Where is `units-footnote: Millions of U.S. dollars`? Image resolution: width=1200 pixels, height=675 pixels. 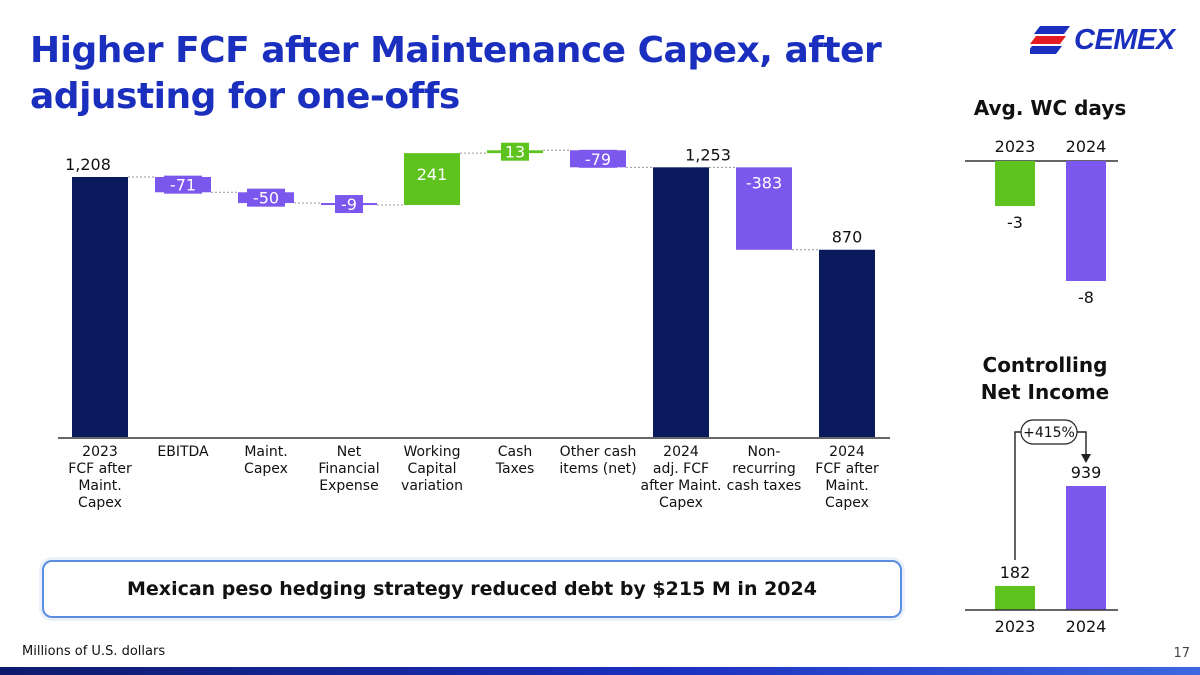
units-footnote: Millions of U.S. dollars is located at coordinates (94, 651).